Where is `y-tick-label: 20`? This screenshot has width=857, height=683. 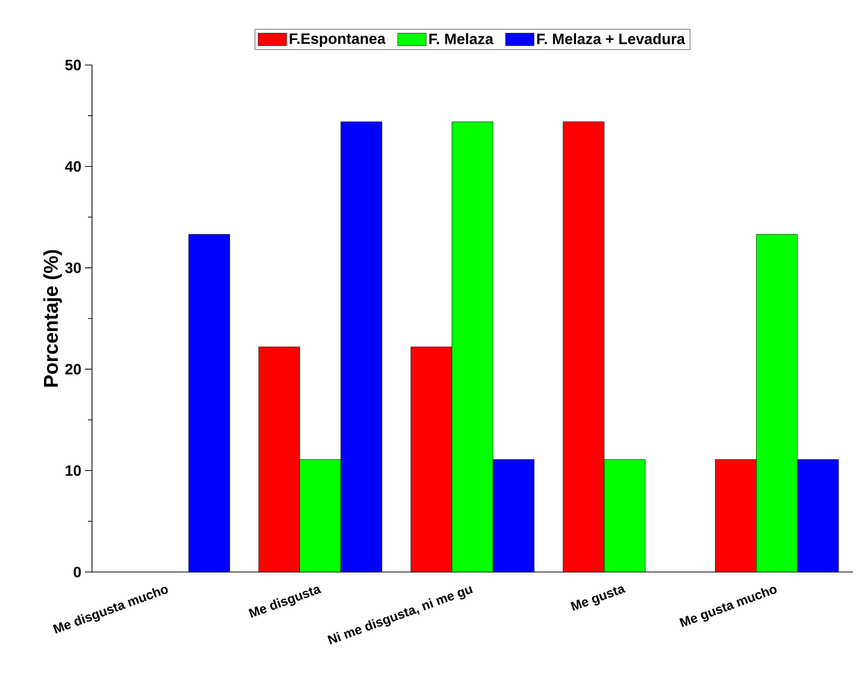
y-tick-label: 20 is located at coordinates (73, 369).